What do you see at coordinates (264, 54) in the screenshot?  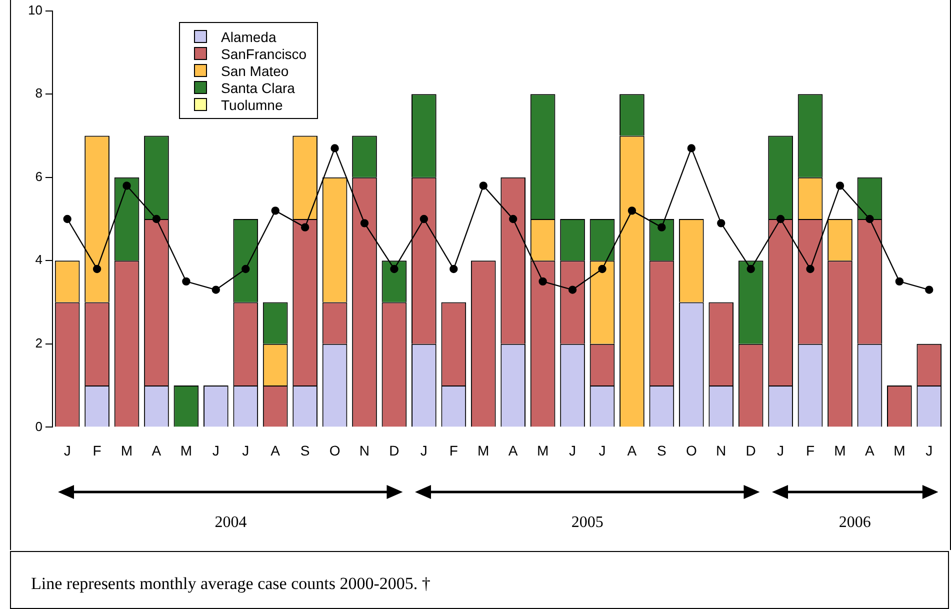 I see `legend-label: SanFrancisco` at bounding box center [264, 54].